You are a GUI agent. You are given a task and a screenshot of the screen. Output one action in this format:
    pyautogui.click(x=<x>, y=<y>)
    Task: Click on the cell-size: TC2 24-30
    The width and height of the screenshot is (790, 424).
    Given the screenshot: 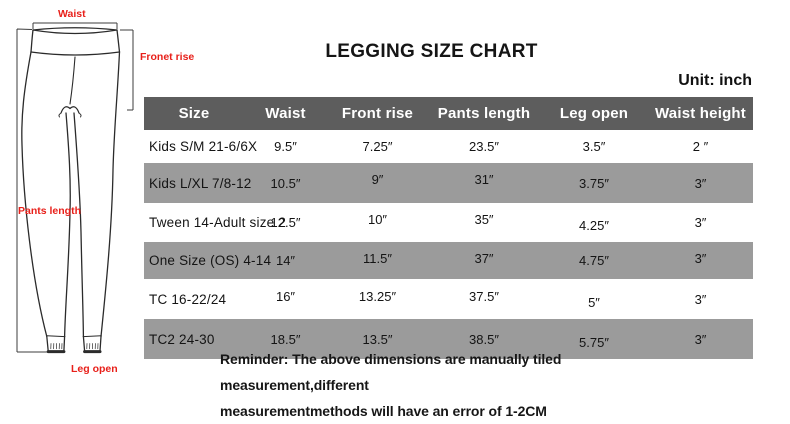 What is the action you would take?
    pyautogui.click(x=182, y=339)
    